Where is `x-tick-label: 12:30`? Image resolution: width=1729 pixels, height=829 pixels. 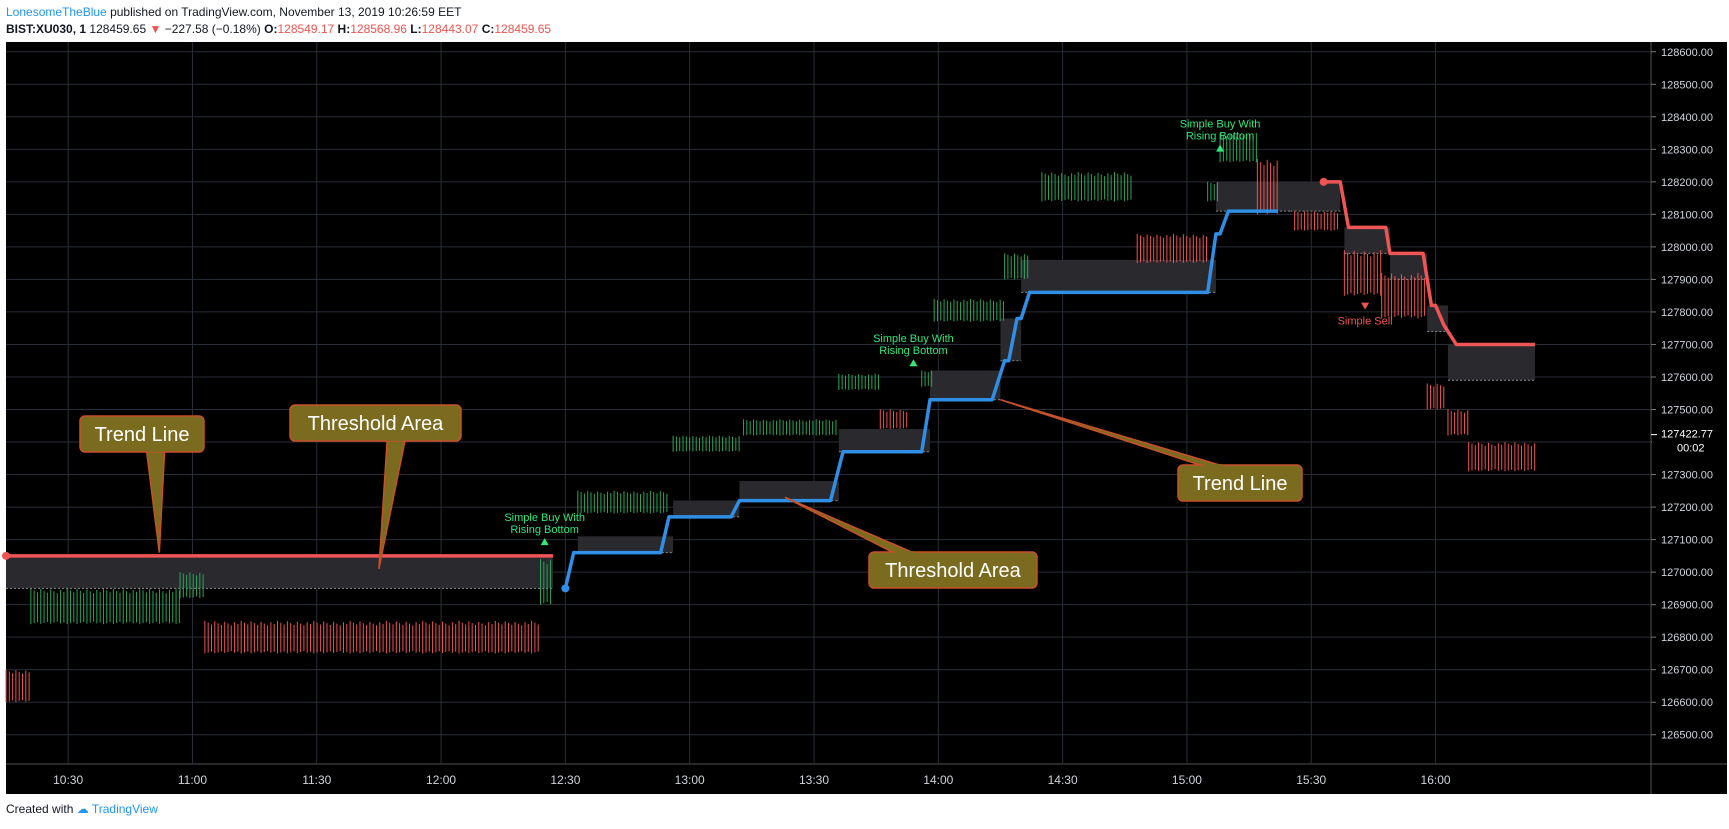 x-tick-label: 12:30 is located at coordinates (565, 780).